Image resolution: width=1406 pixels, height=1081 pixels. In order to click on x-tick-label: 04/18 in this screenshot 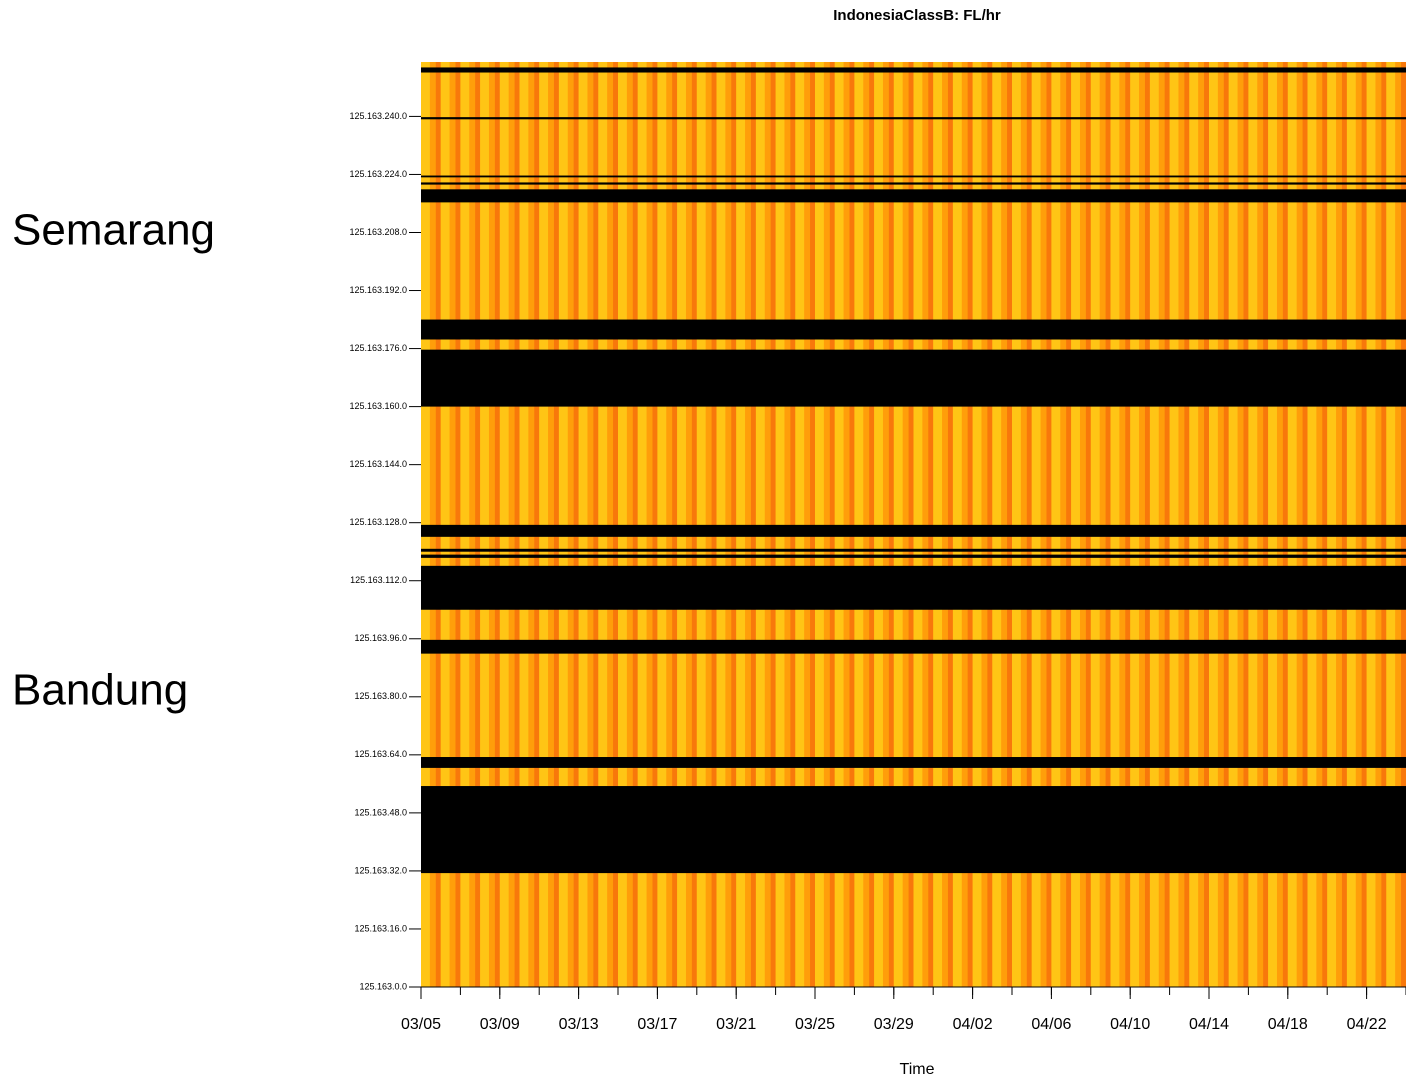, I will do `click(1288, 1024)`.